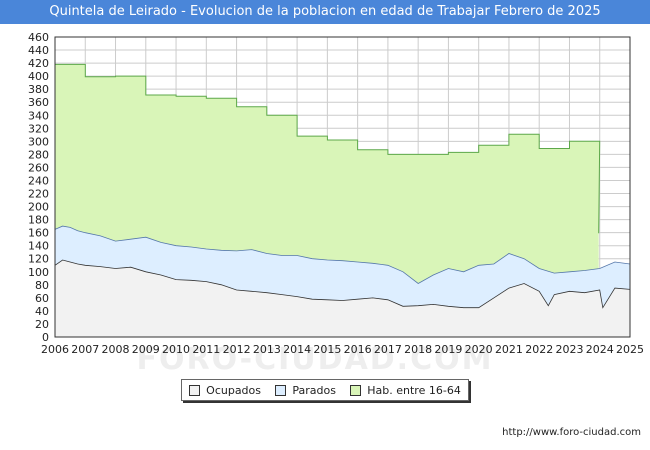 This screenshot has width=650, height=450. I want to click on x-tick-label: 2022, so click(539, 349).